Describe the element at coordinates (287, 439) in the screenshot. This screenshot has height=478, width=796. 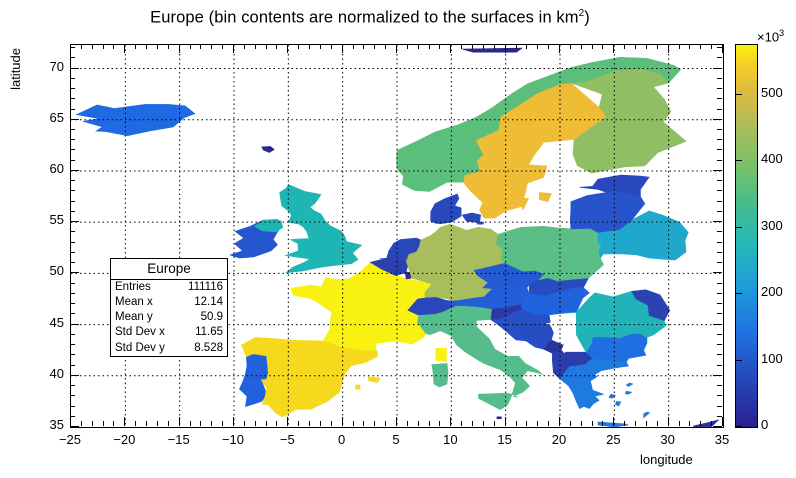
I see `x-axis-tick-label: −5` at that location.